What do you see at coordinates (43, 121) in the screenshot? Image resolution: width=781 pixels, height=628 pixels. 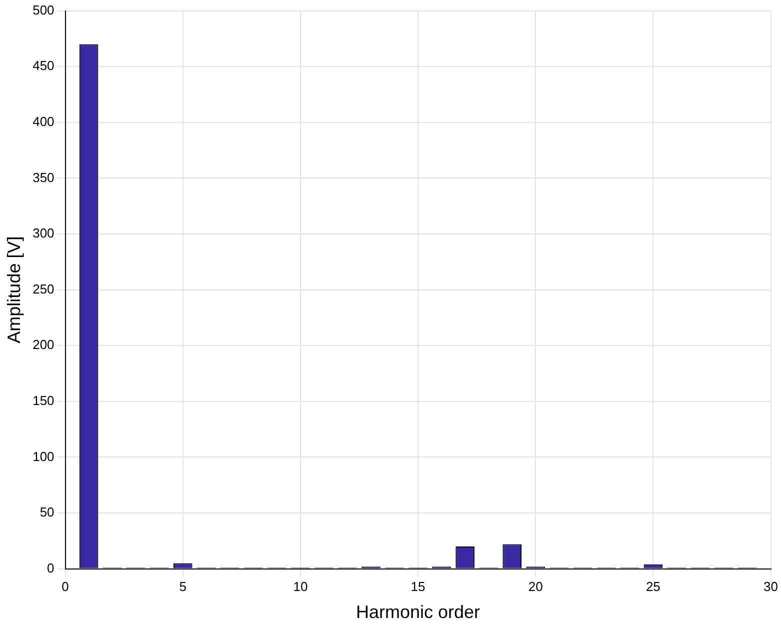 I see `y-tick-label: 400` at bounding box center [43, 121].